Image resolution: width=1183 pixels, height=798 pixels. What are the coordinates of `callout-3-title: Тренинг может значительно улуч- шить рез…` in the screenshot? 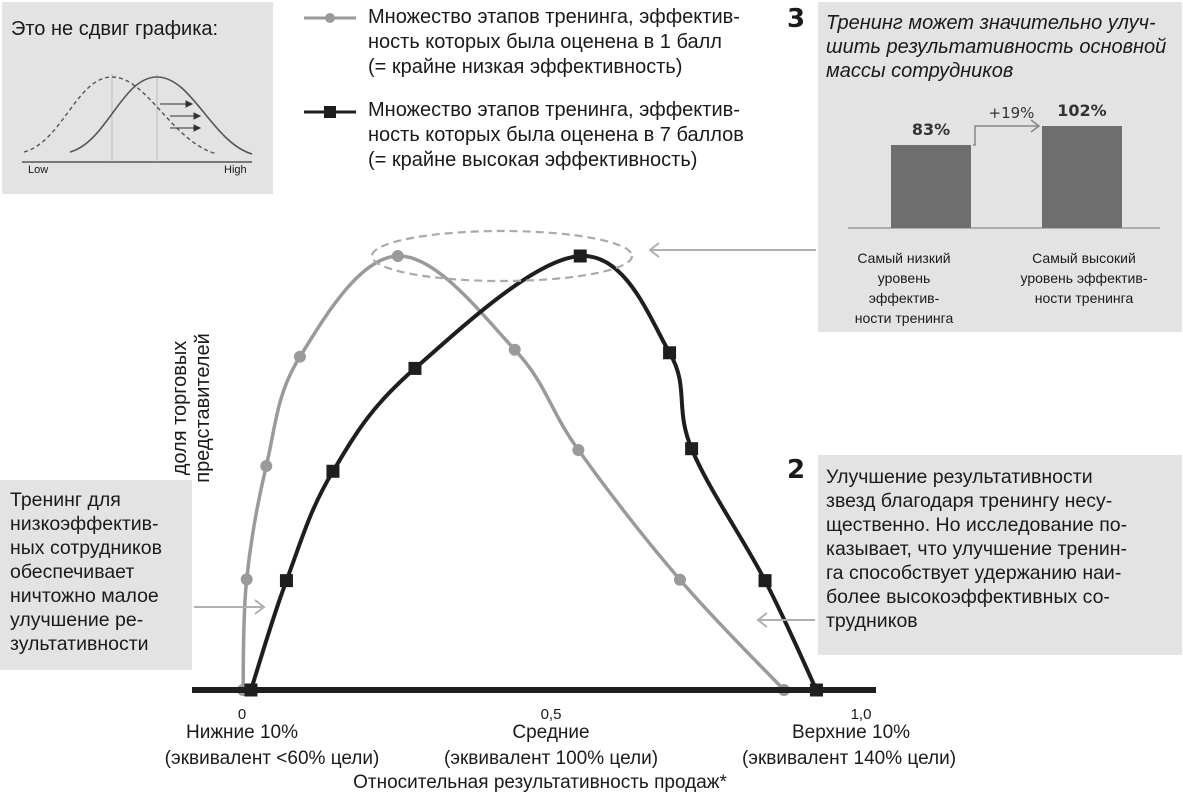 It's located at (996, 47).